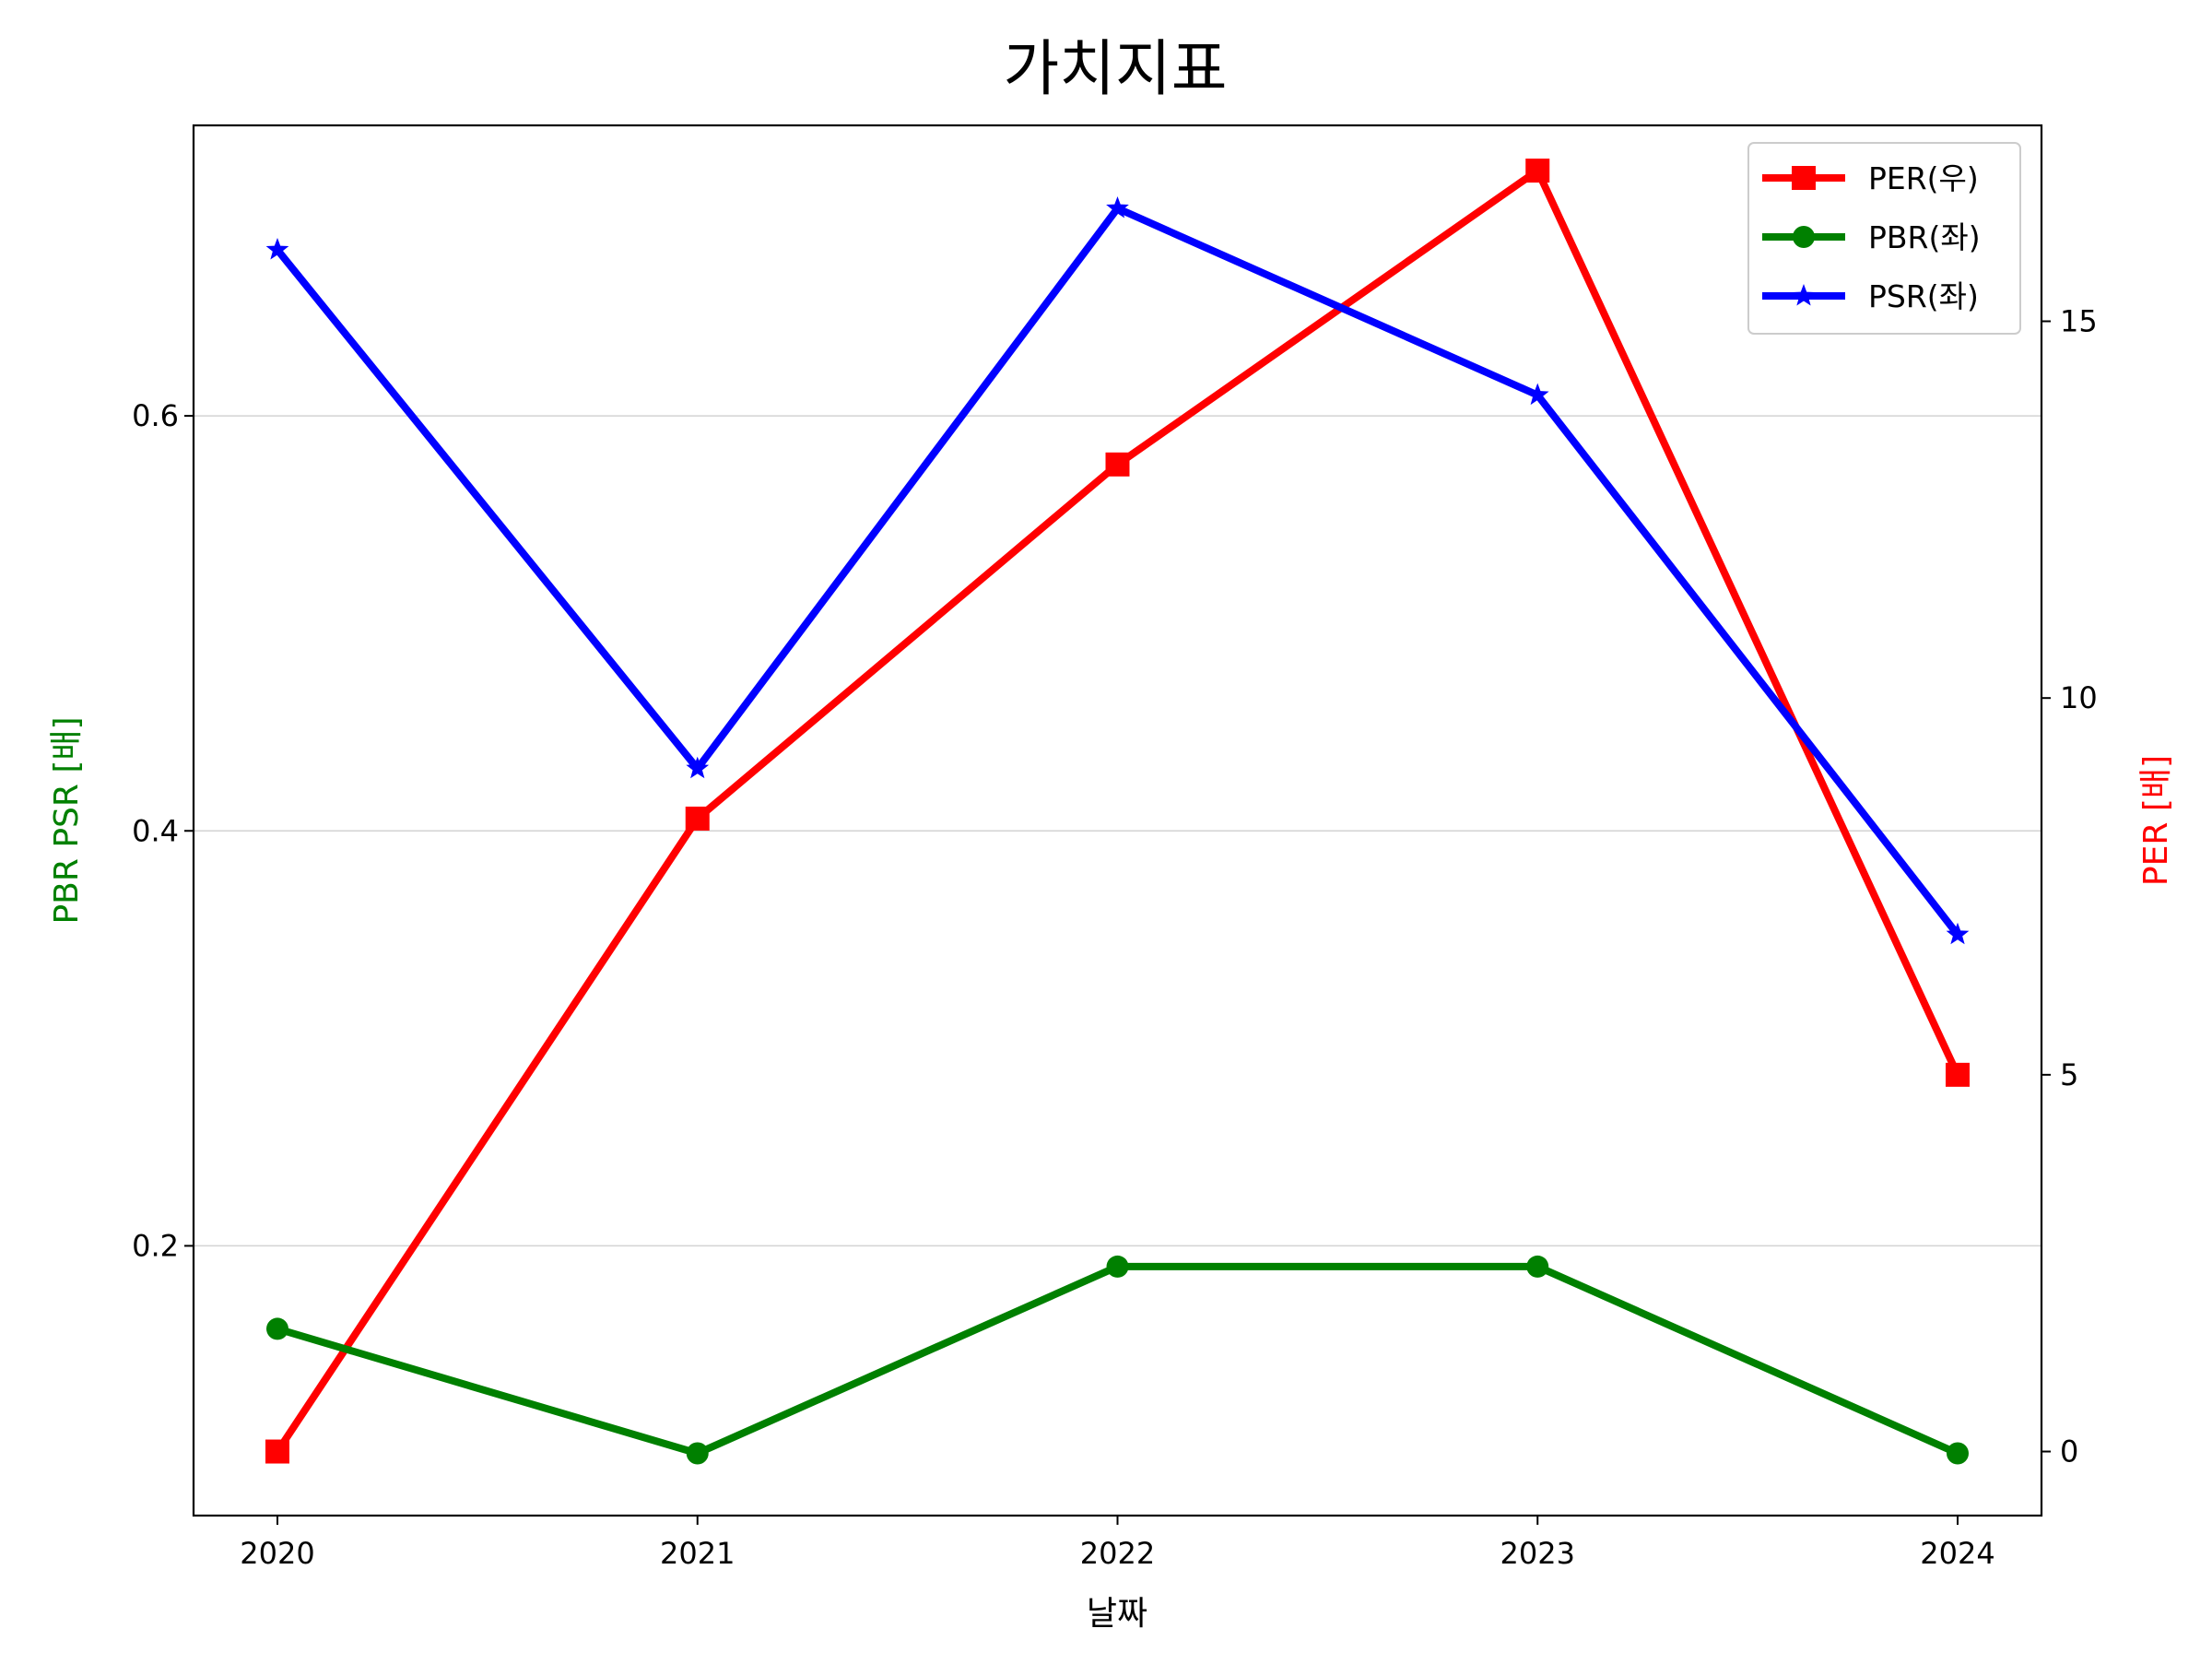 The image size is (2212, 1664). What do you see at coordinates (1117, 1553) in the screenshot?
I see `x-tick-label: 2022` at bounding box center [1117, 1553].